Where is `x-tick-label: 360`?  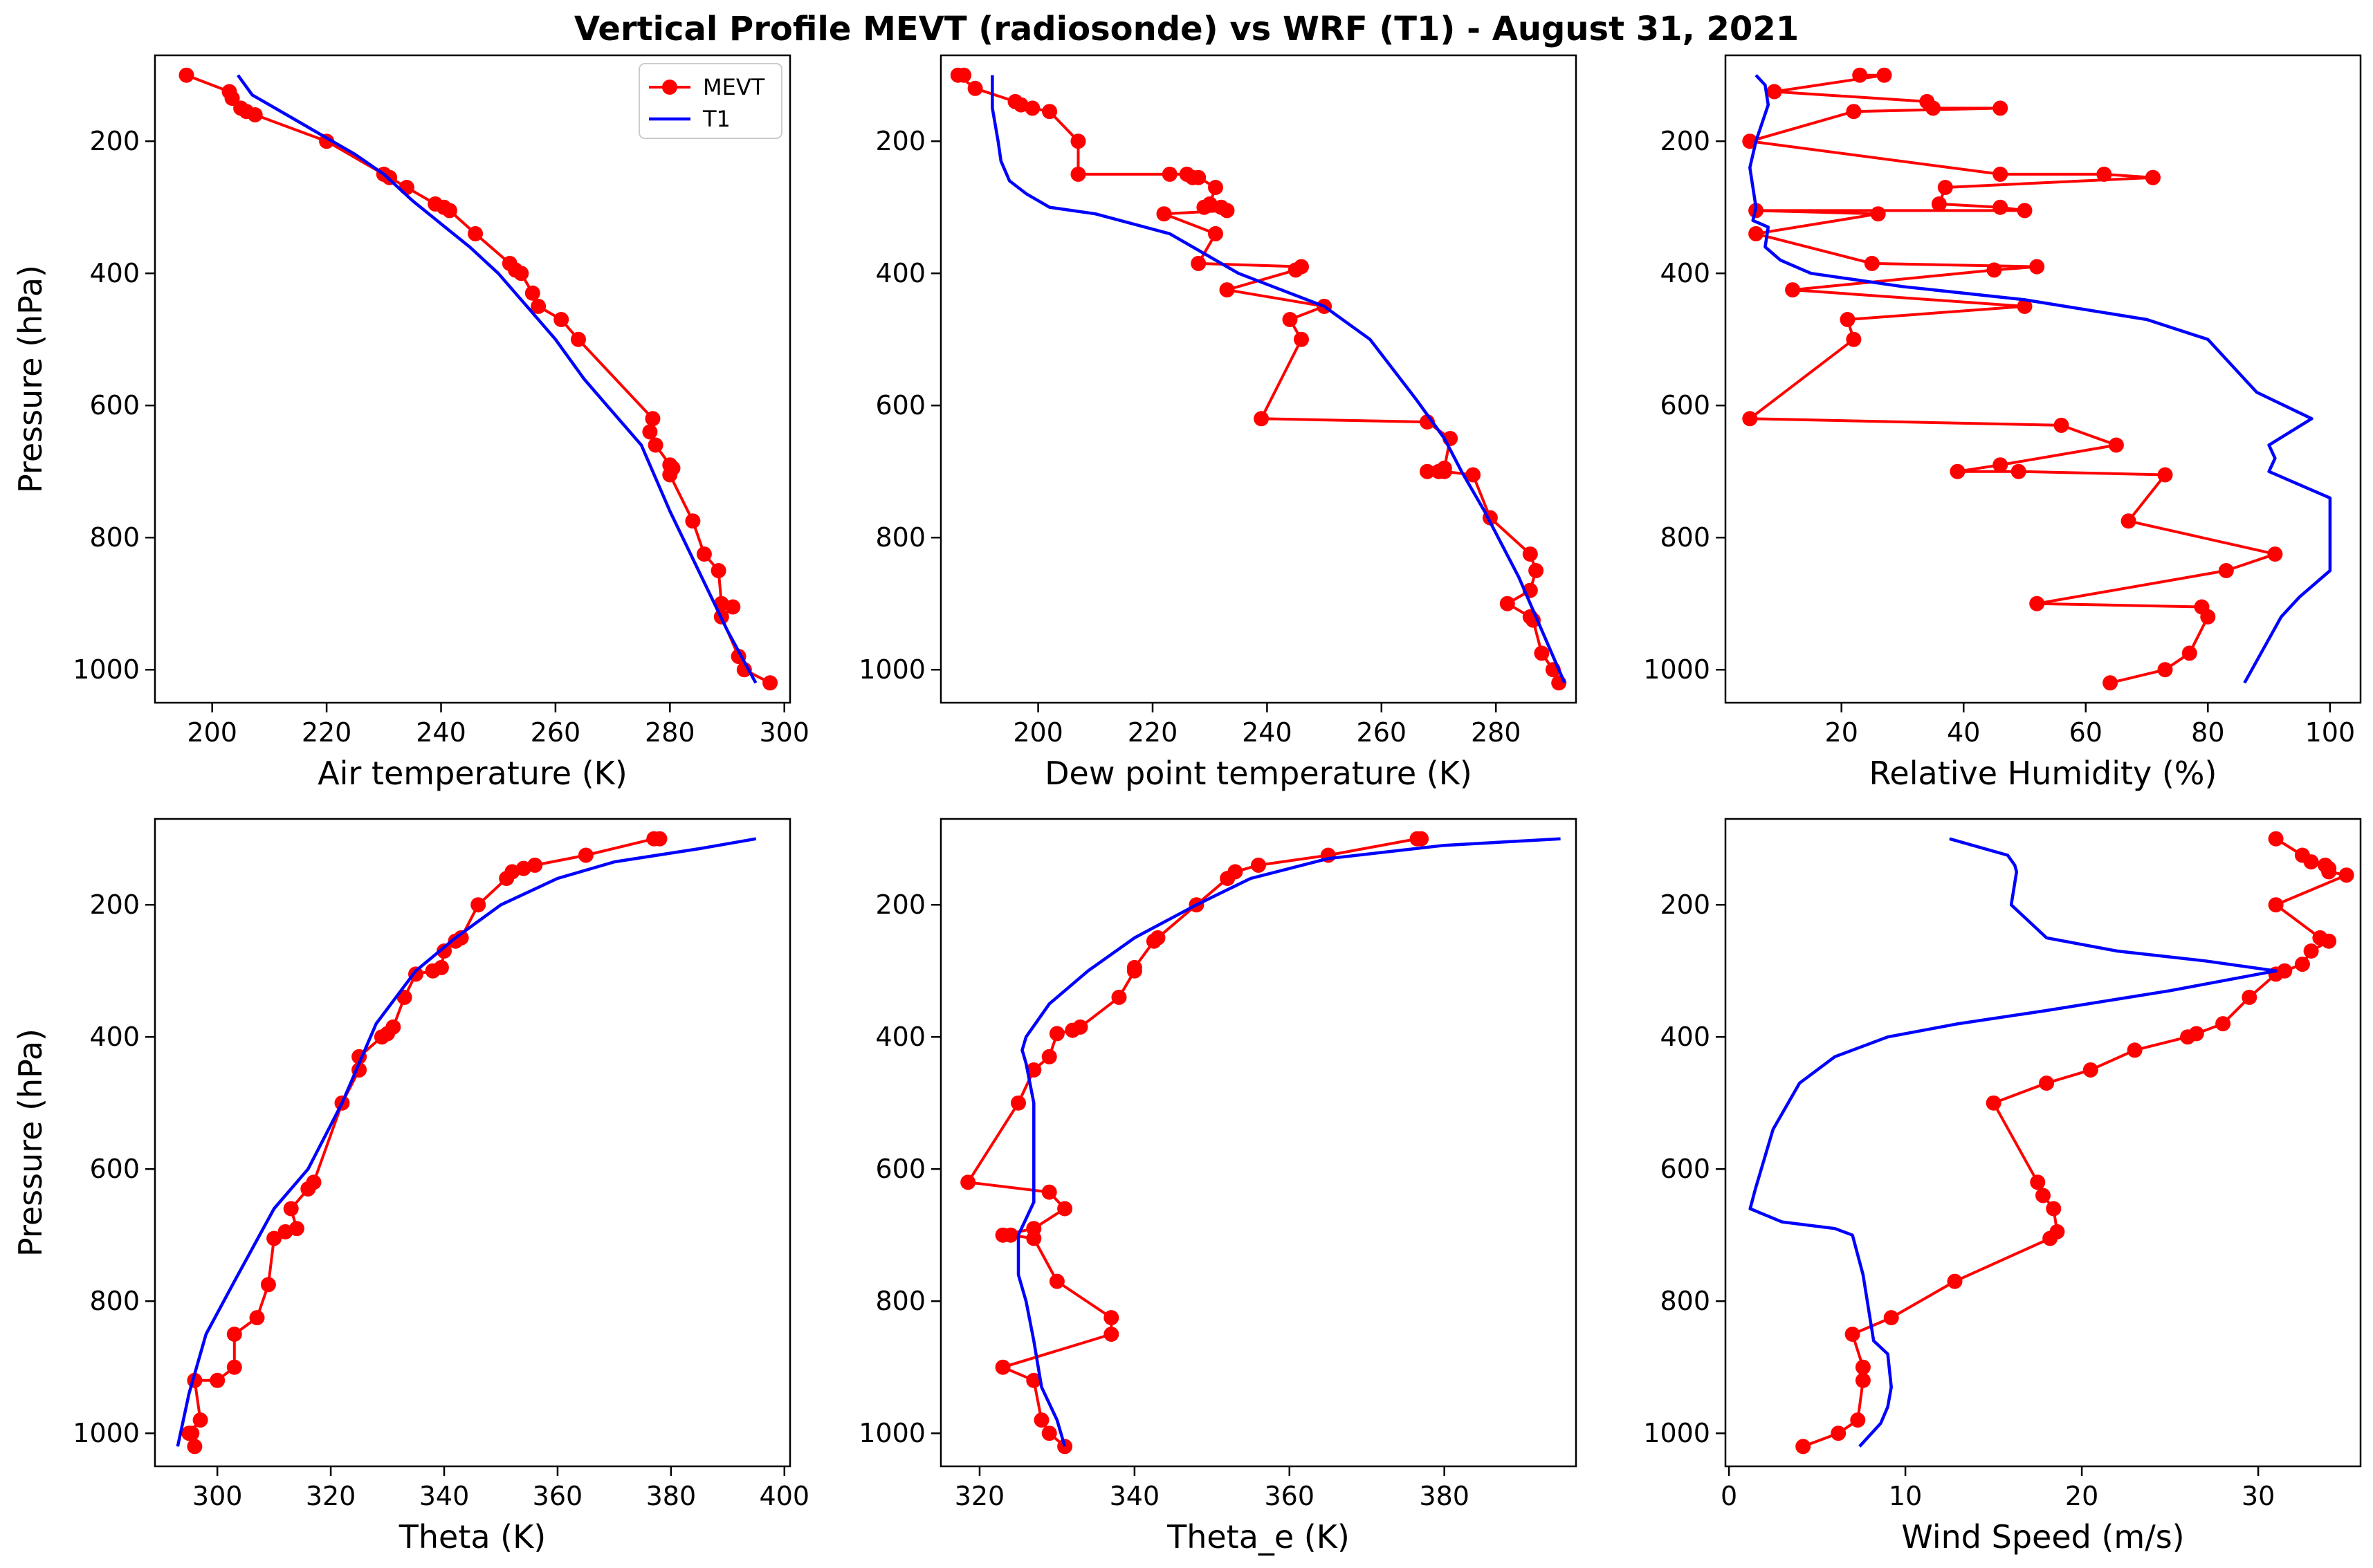 x-tick-label: 360 is located at coordinates (558, 1496).